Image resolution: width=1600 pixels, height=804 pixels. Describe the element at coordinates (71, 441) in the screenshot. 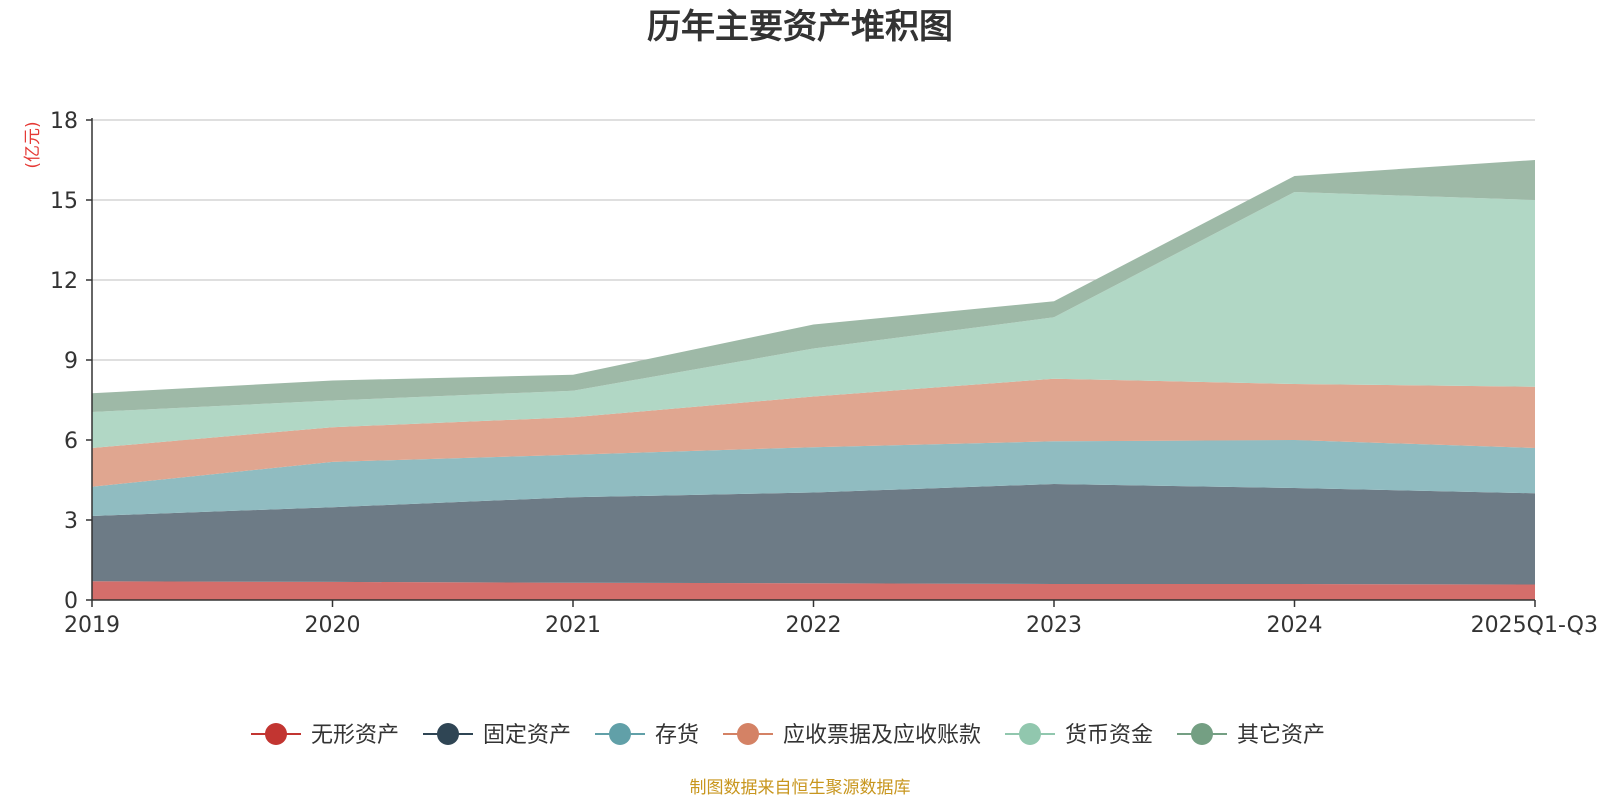

I see `y-tick-label: 6` at that location.